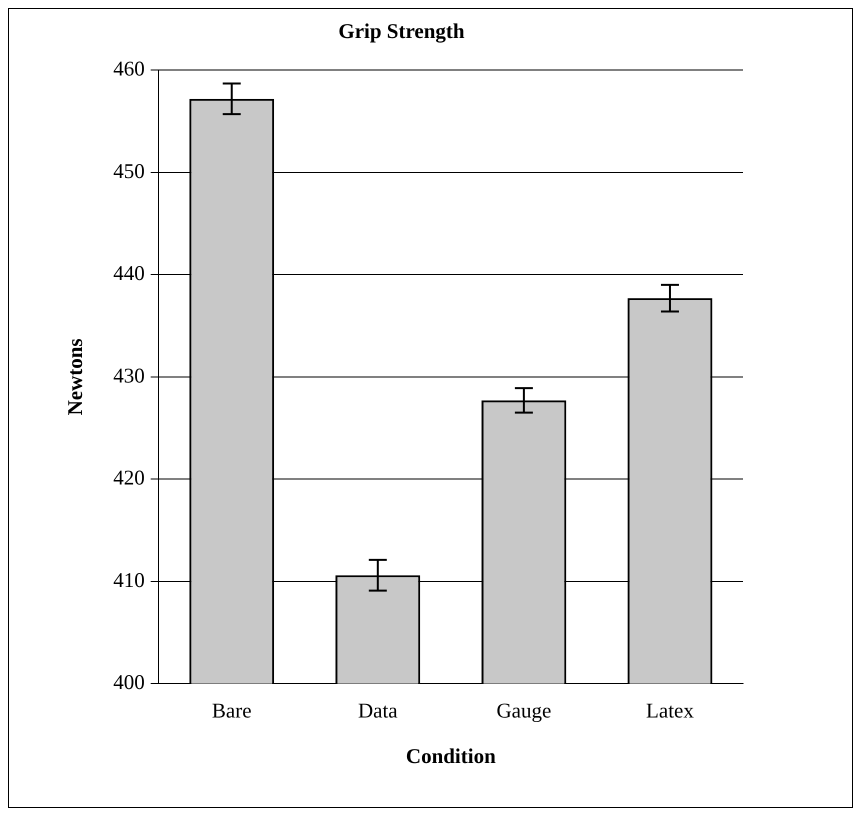 This screenshot has width=863, height=814. Describe the element at coordinates (129, 375) in the screenshot. I see `y-tick-label: 430` at that location.